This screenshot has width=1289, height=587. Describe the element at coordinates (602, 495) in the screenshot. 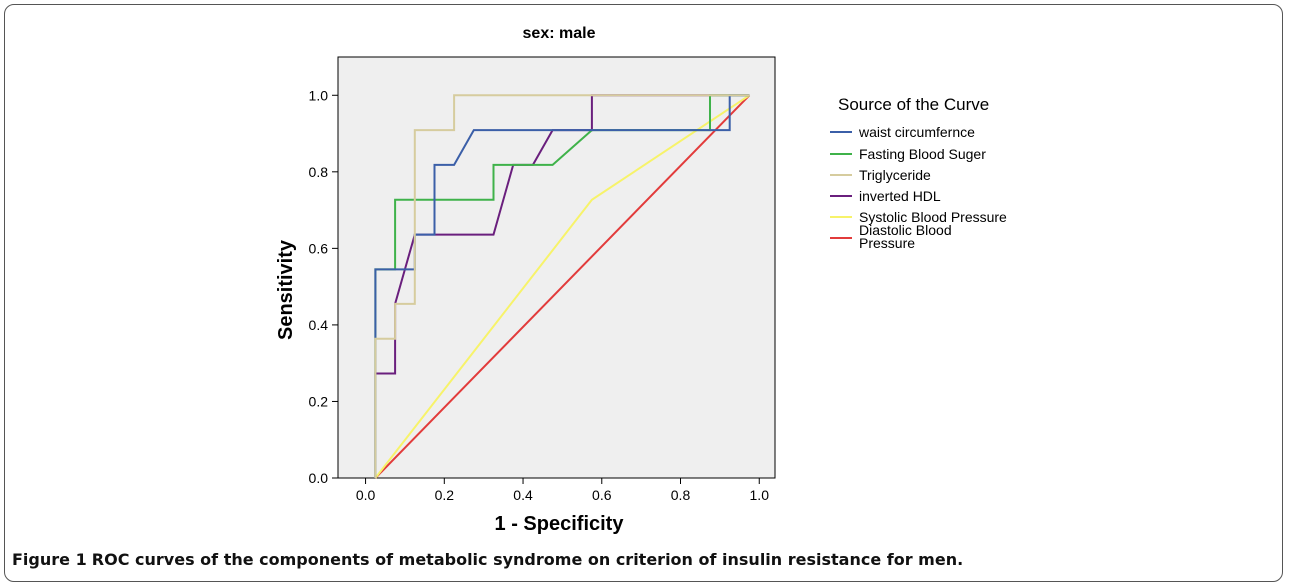

I see `x-tick-label: 0.6` at that location.